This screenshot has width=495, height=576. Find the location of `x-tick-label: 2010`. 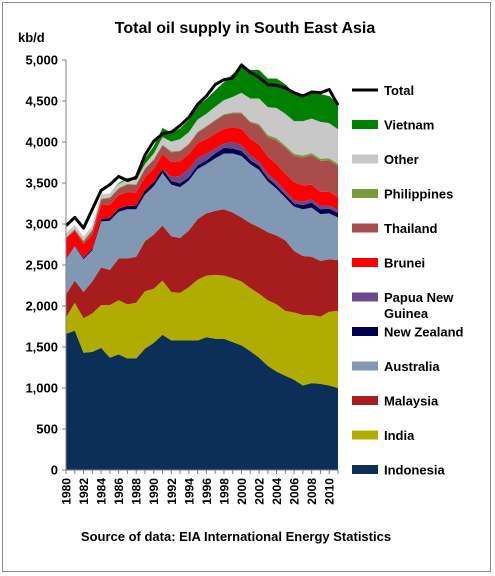

x-tick-label: 2010 is located at coordinates (330, 491).